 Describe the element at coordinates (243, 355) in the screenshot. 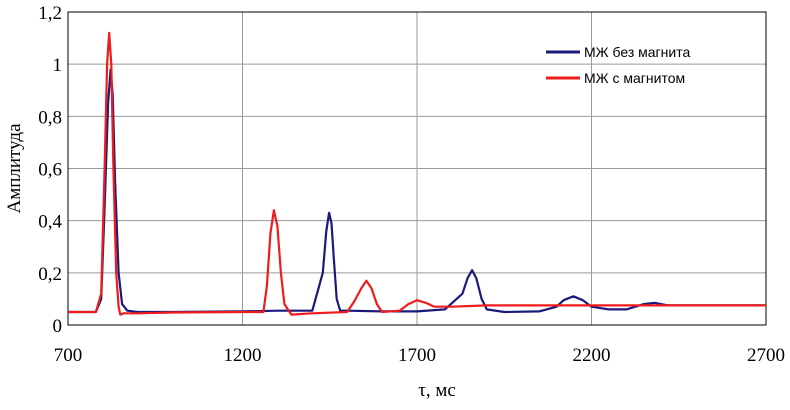

I see `x-tick-label: 1200` at that location.